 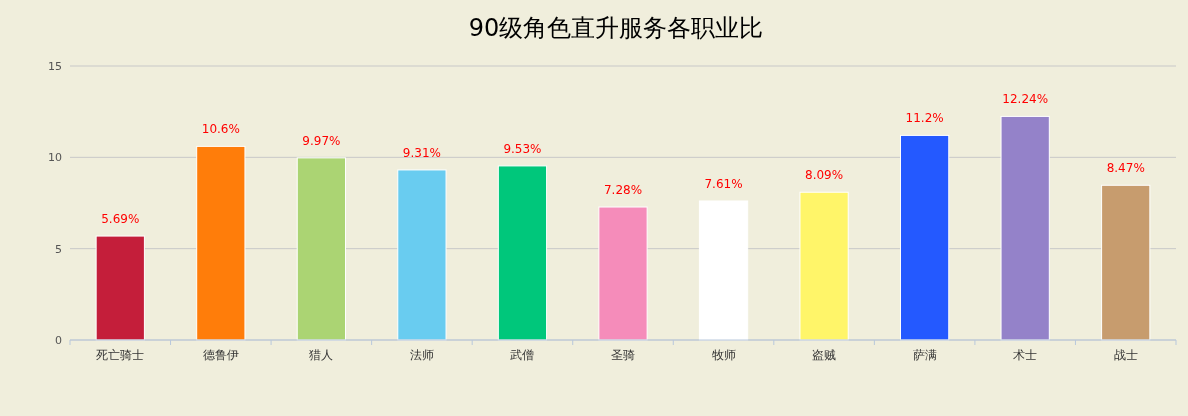 I want to click on x-tick-label: 德鲁伊, so click(x=220, y=355).